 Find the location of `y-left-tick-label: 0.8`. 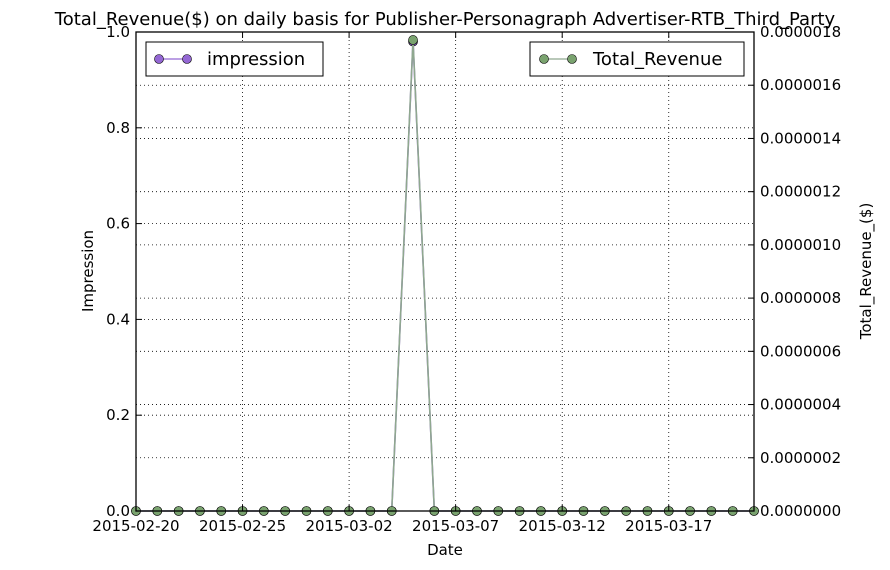

y-left-tick-label: 0.8 is located at coordinates (118, 128).